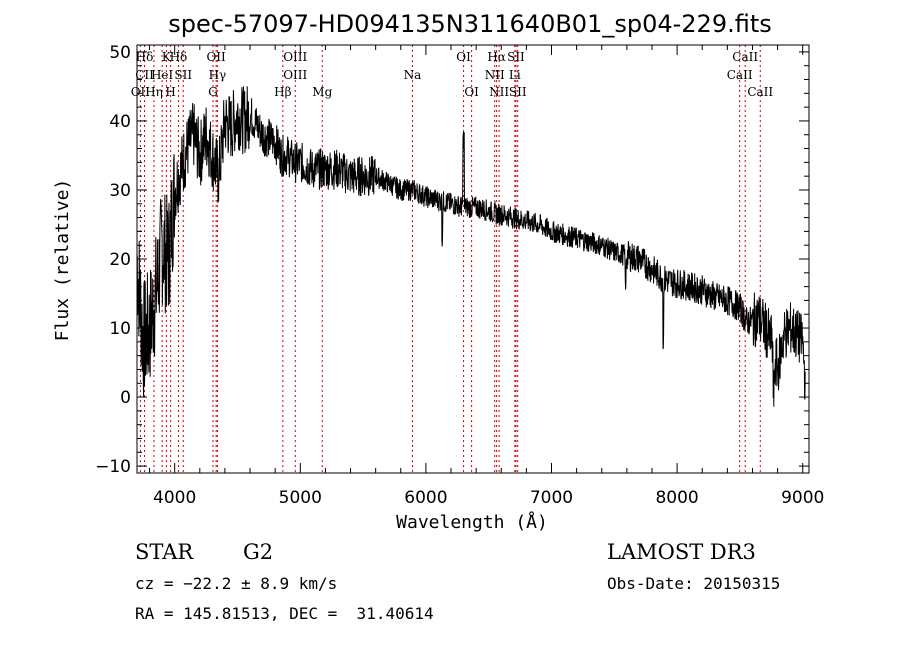  Describe the element at coordinates (120, 329) in the screenshot. I see `y-tick-label: 10` at that location.